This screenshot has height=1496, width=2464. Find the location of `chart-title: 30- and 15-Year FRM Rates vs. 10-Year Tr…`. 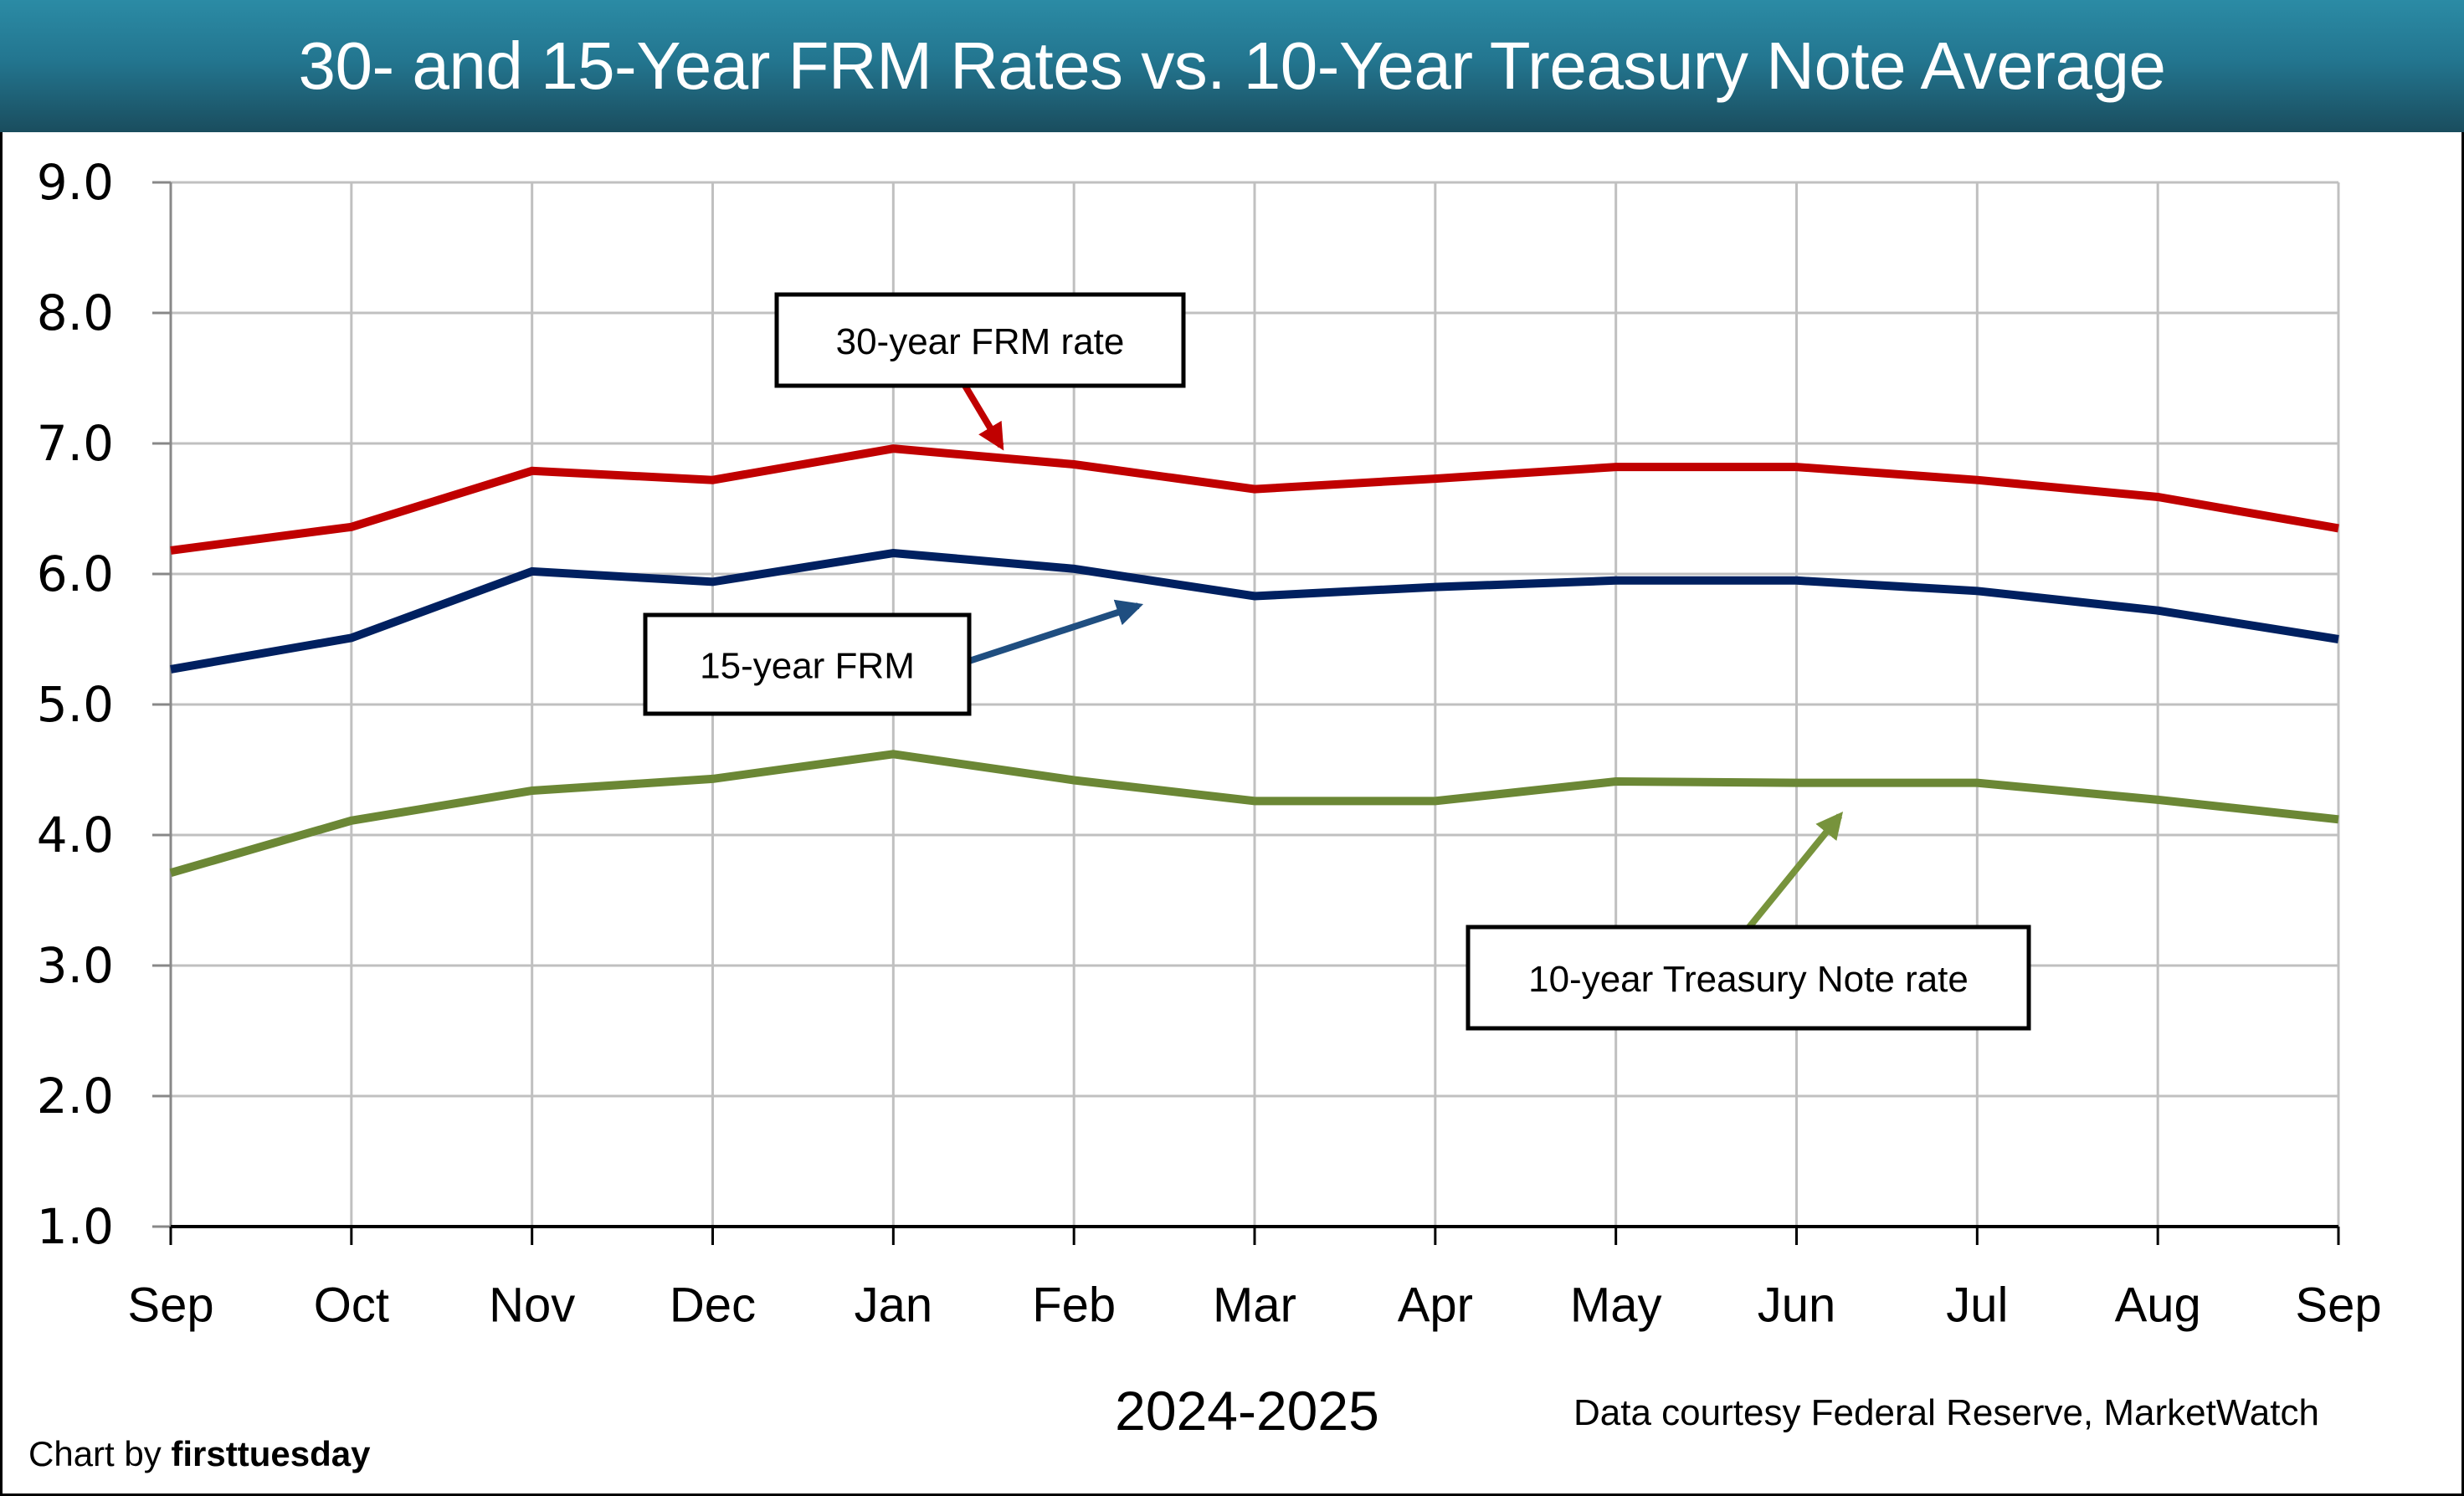

chart-title: 30- and 15-Year FRM Rates vs. 10-Year Tr… is located at coordinates (1232, 65).